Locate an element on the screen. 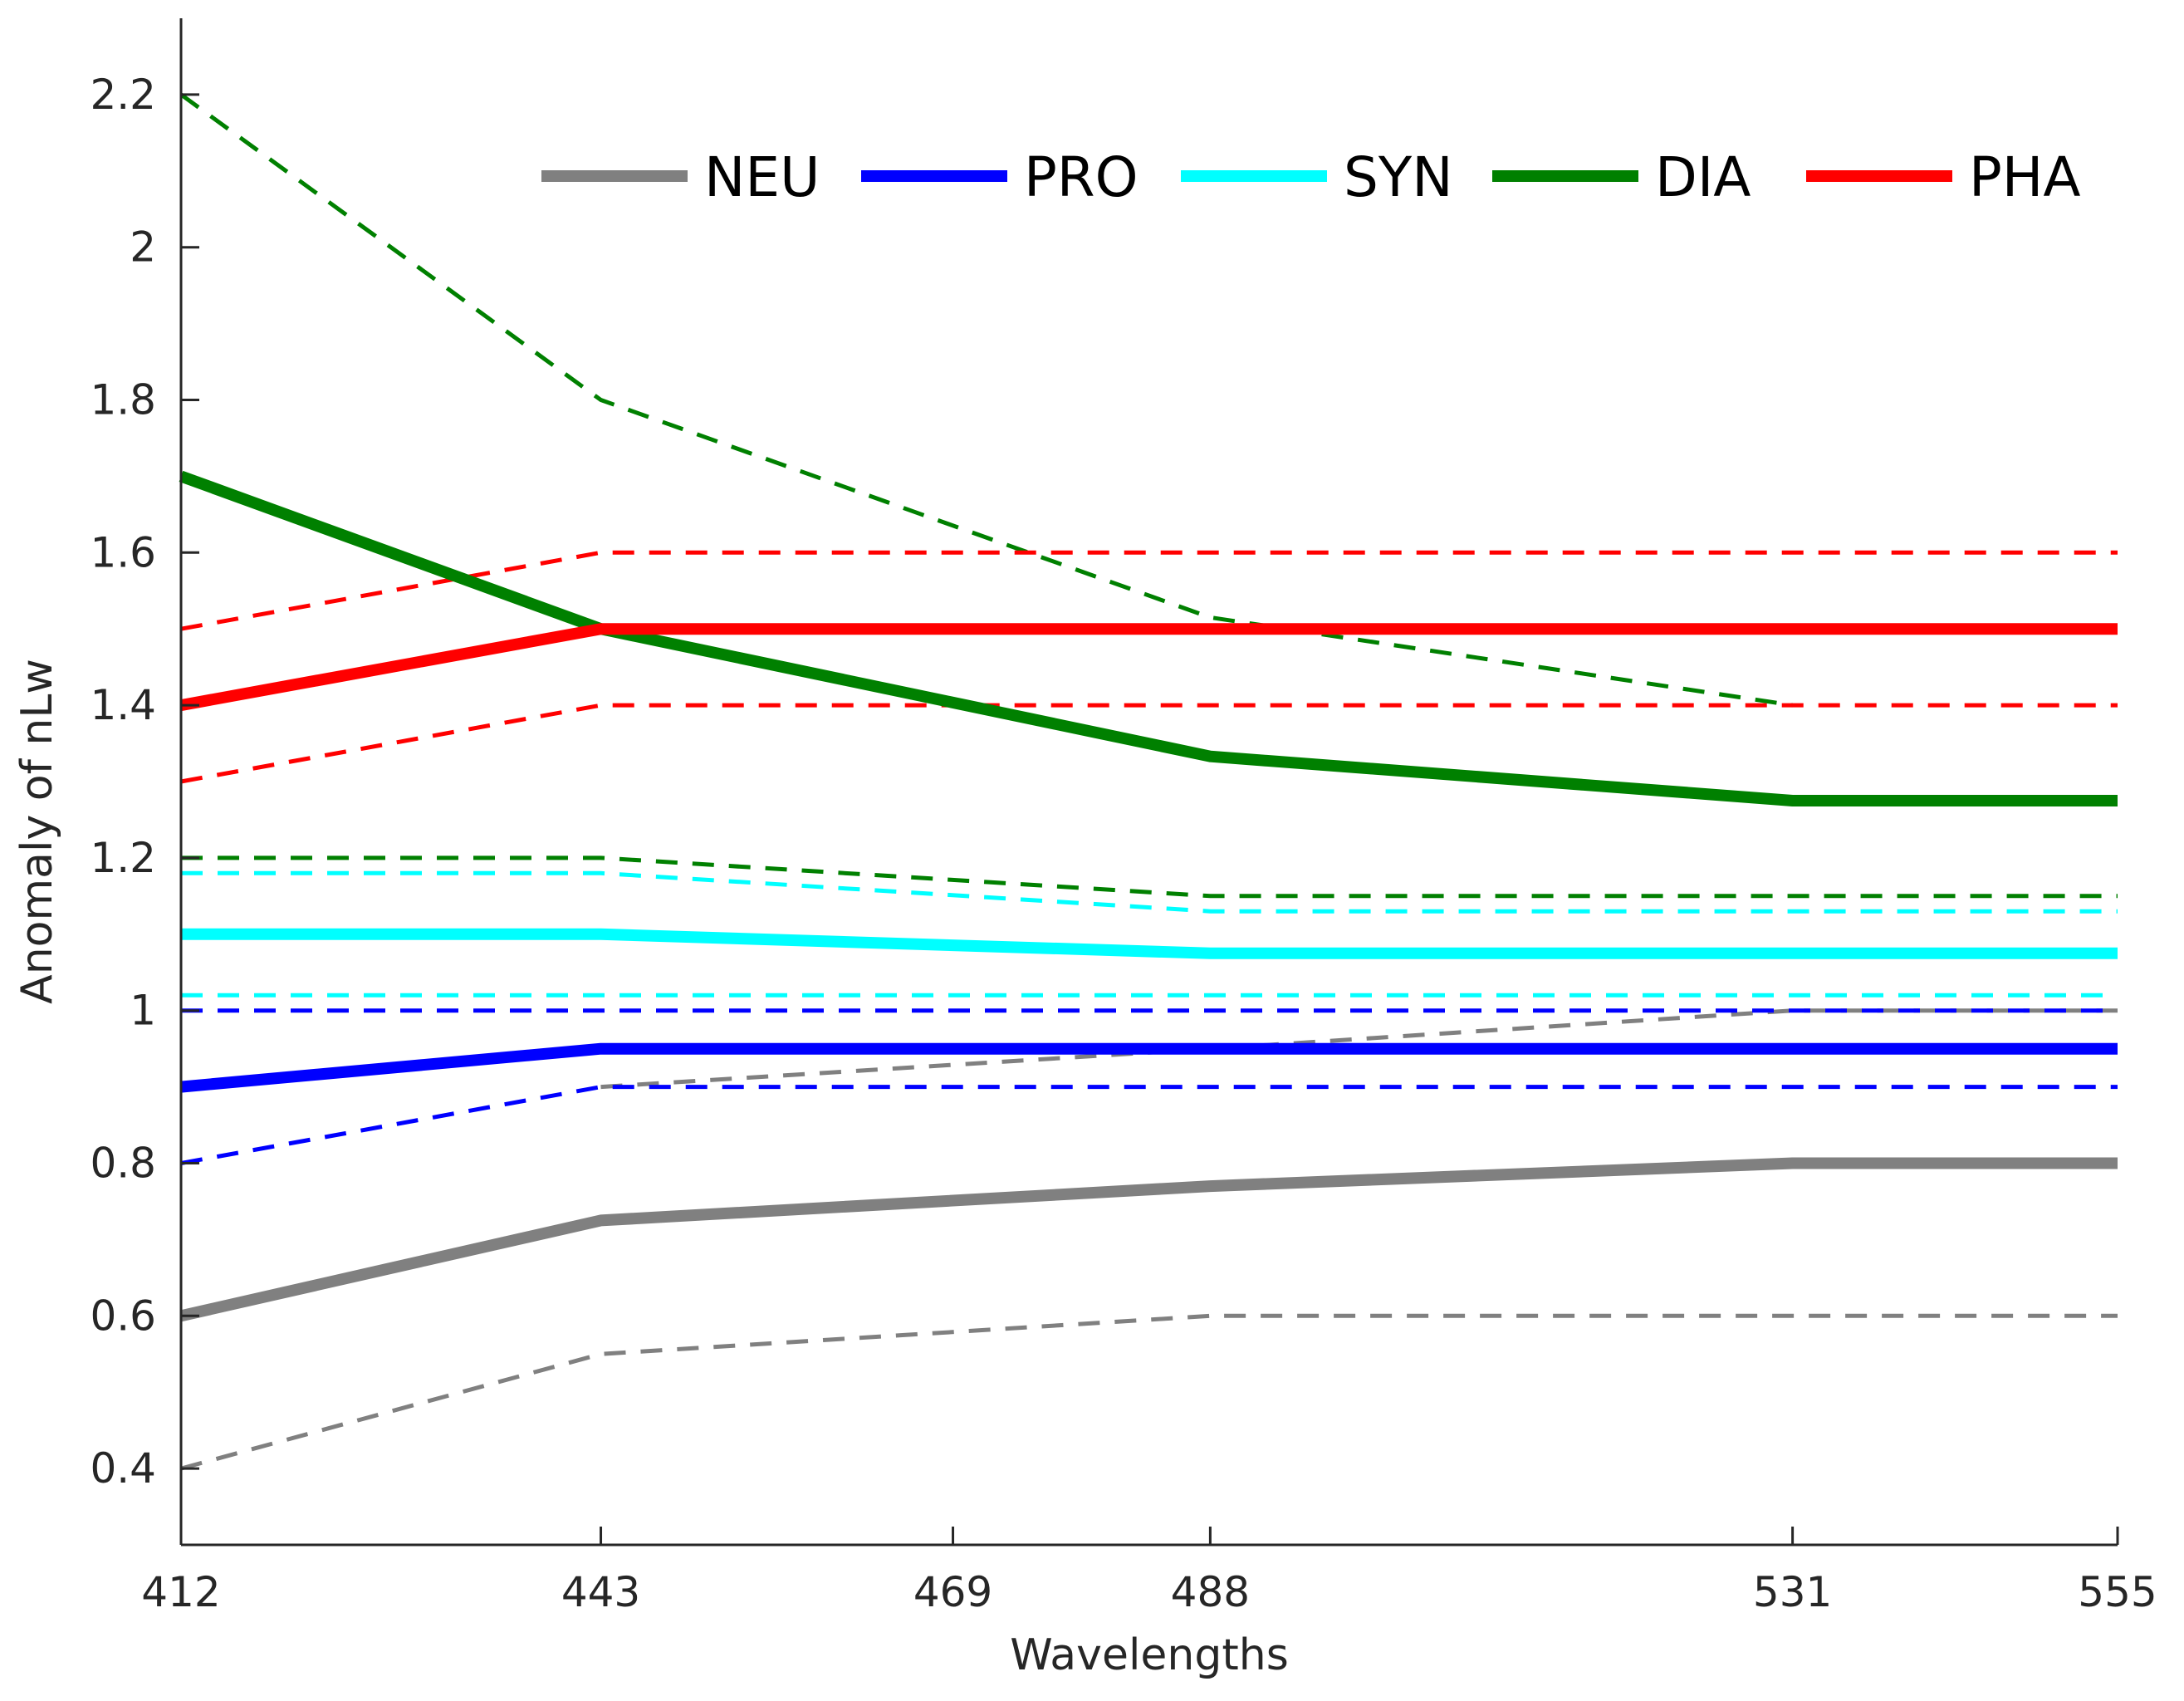  series-line-dia-lower is located at coordinates (1149, 877).